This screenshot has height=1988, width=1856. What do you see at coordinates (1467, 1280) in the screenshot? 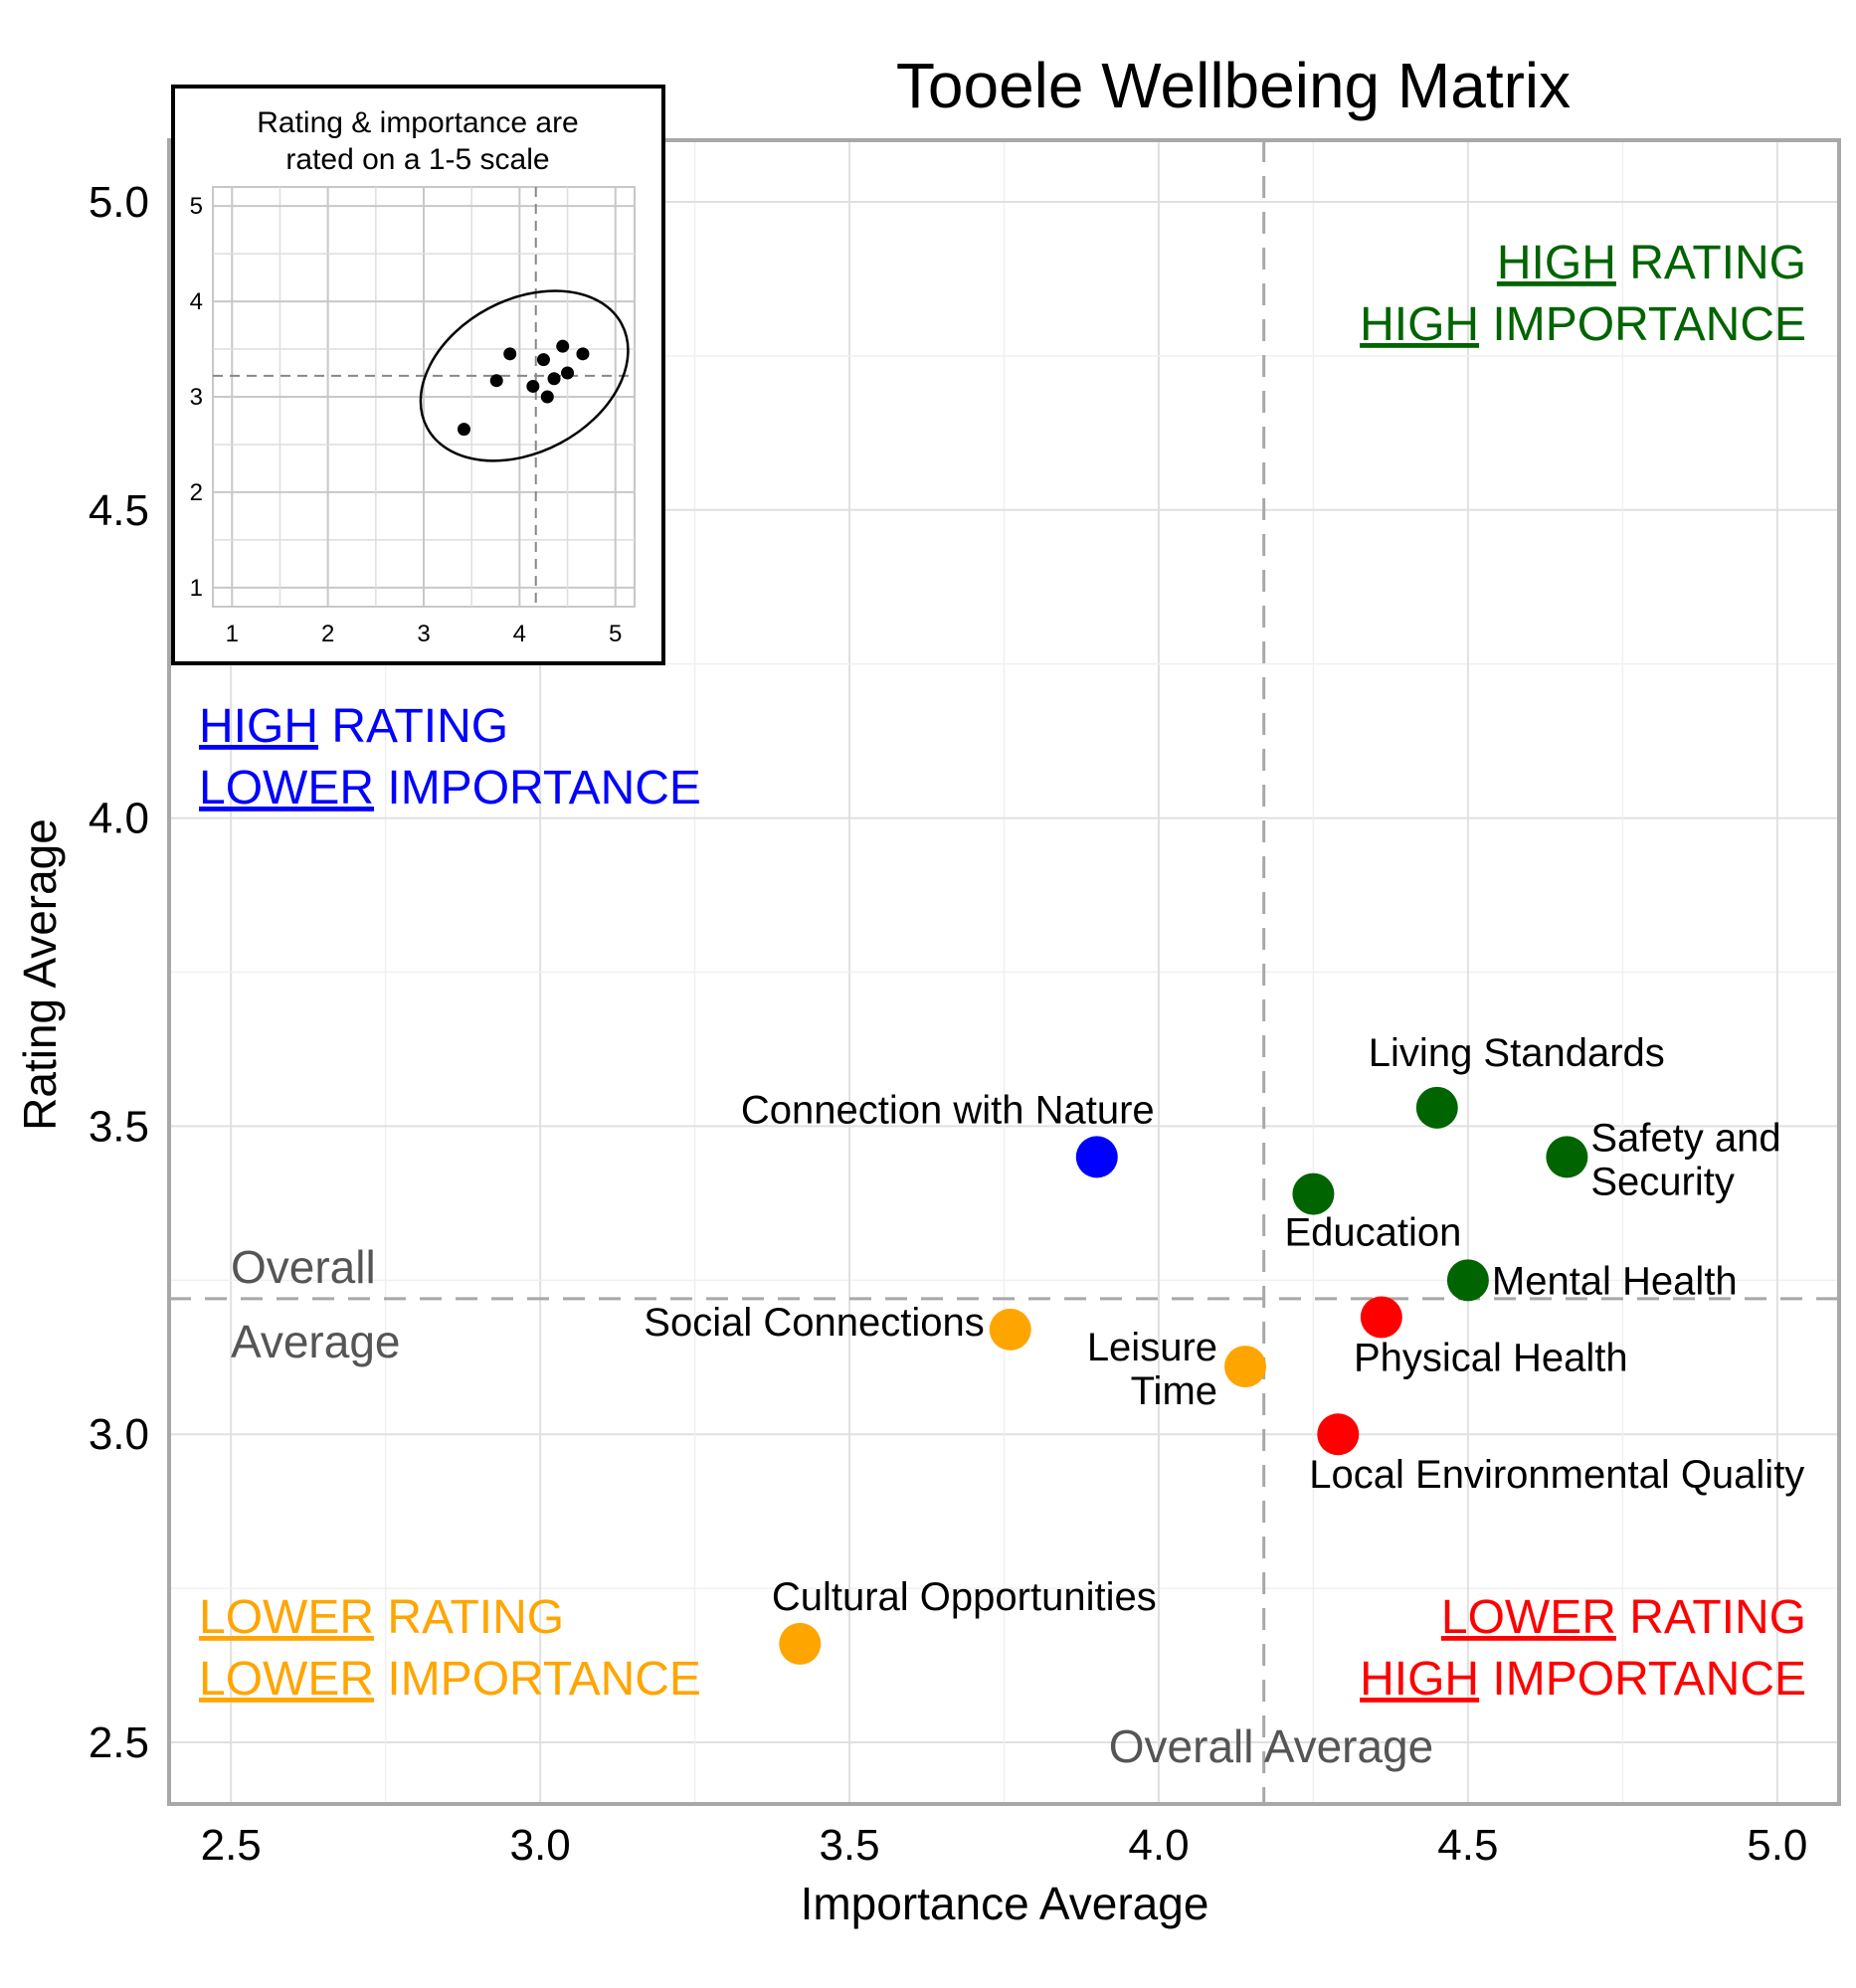
I see `point-mental-health` at bounding box center [1467, 1280].